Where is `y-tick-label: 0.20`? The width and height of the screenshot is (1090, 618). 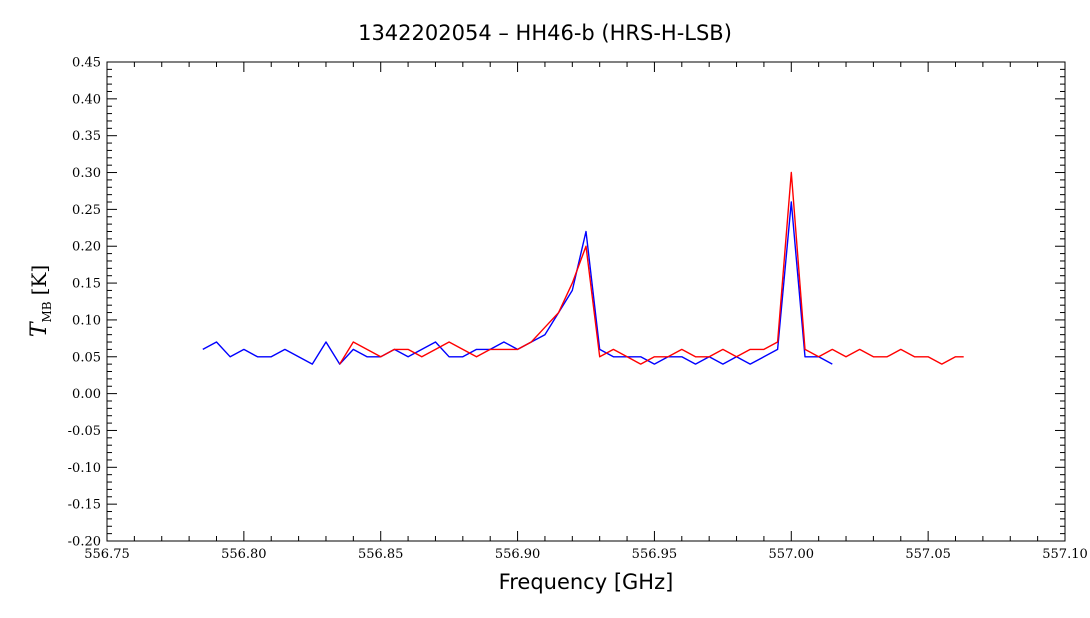 y-tick-label: 0.20 is located at coordinates (86, 247).